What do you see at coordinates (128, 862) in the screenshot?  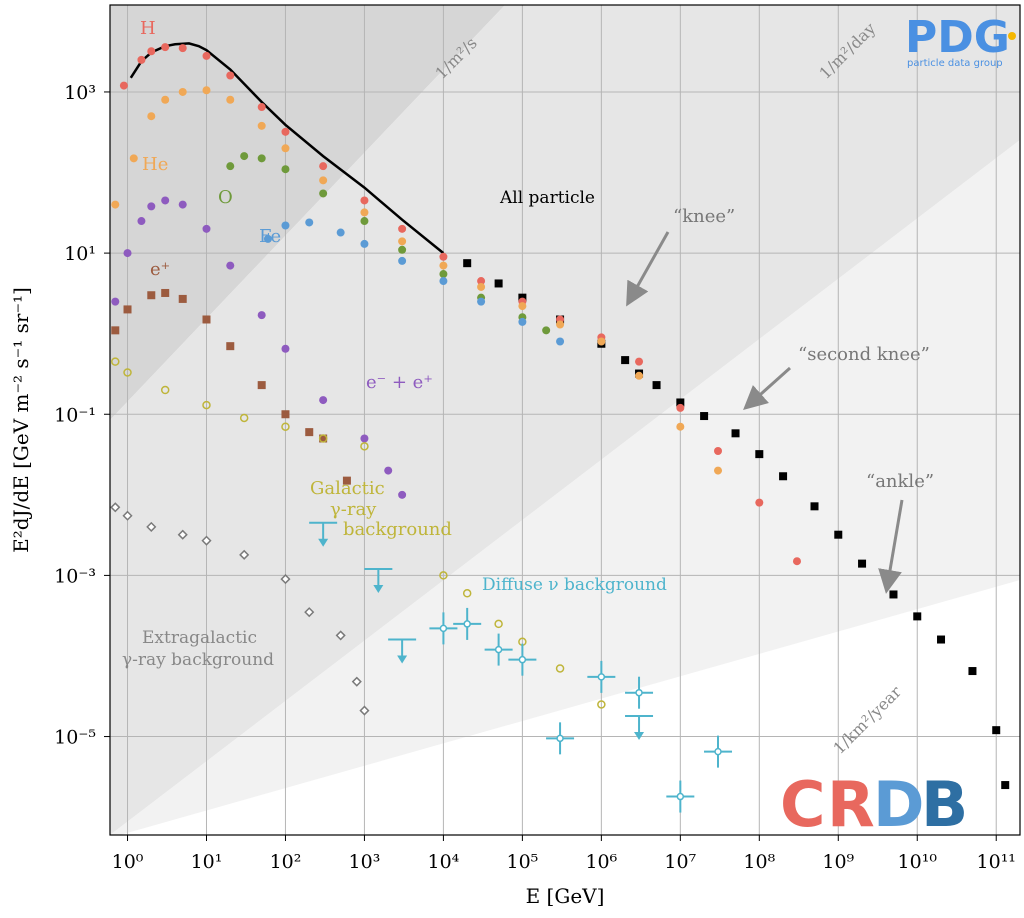 I see `x-tick-label: 10⁰` at bounding box center [128, 862].